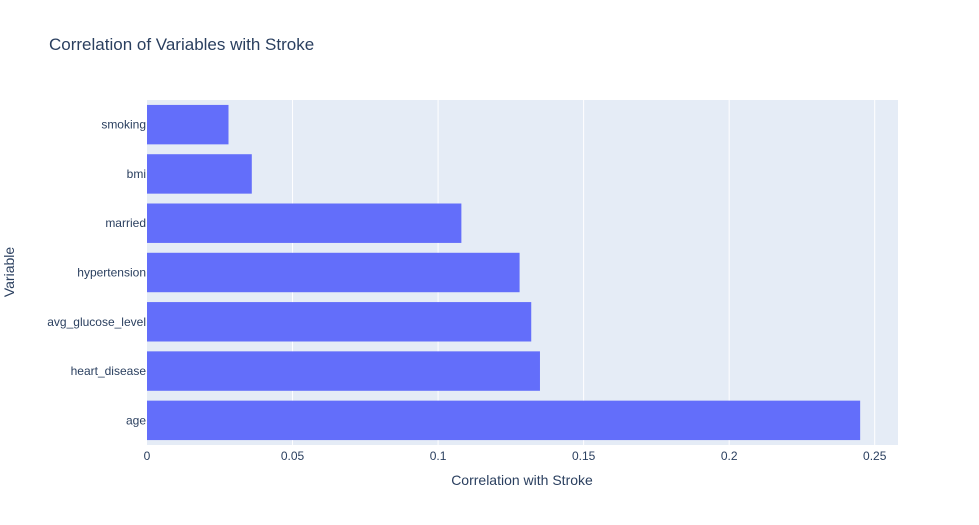  I want to click on bar-hypertension, so click(333, 272).